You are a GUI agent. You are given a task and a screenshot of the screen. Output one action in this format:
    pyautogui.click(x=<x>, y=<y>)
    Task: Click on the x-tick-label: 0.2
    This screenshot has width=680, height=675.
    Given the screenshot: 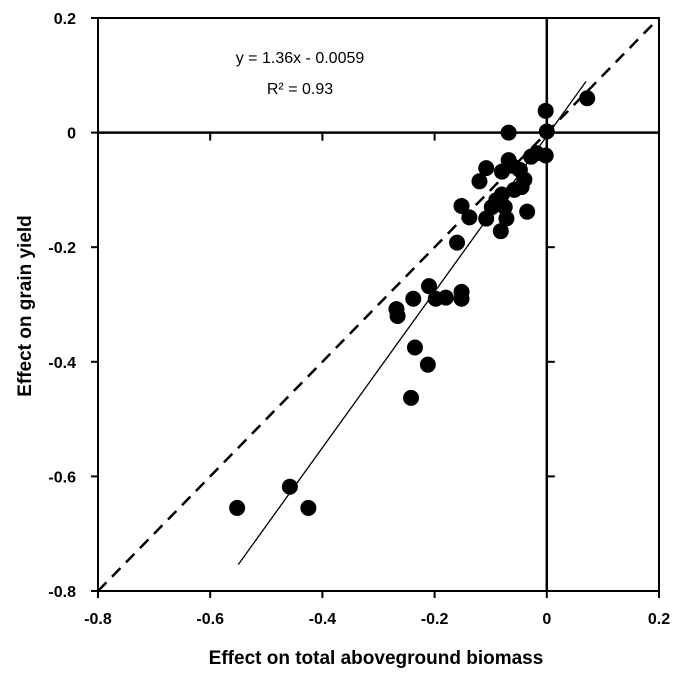 What is the action you would take?
    pyautogui.click(x=659, y=619)
    